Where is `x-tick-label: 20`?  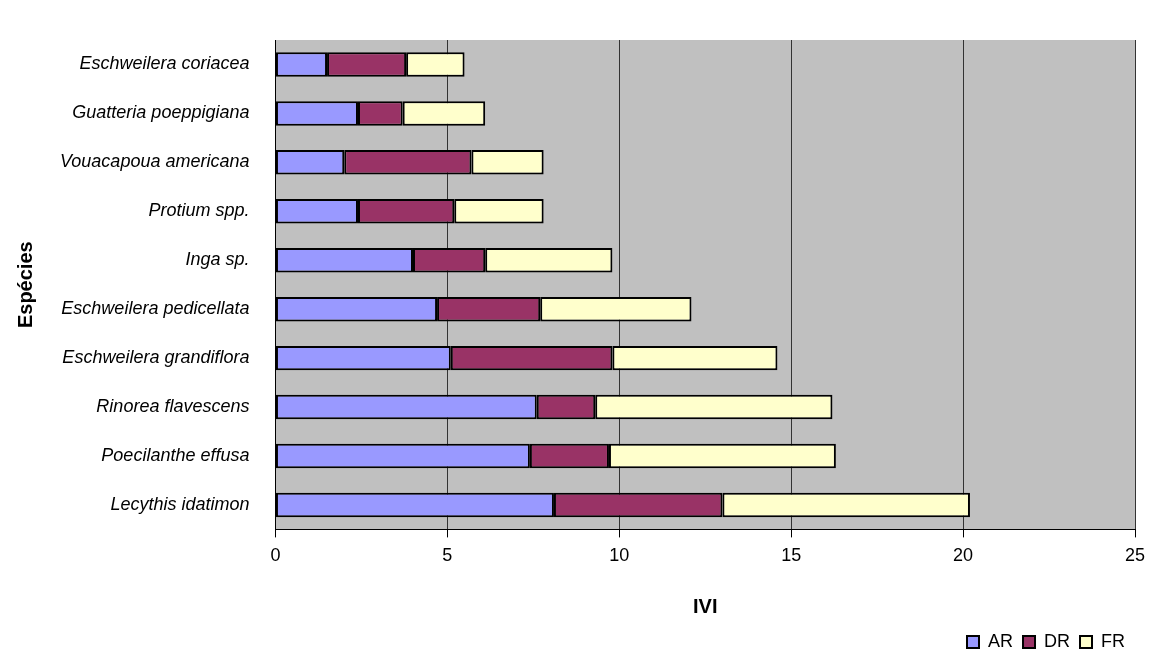
x-tick-label: 20 is located at coordinates (963, 555).